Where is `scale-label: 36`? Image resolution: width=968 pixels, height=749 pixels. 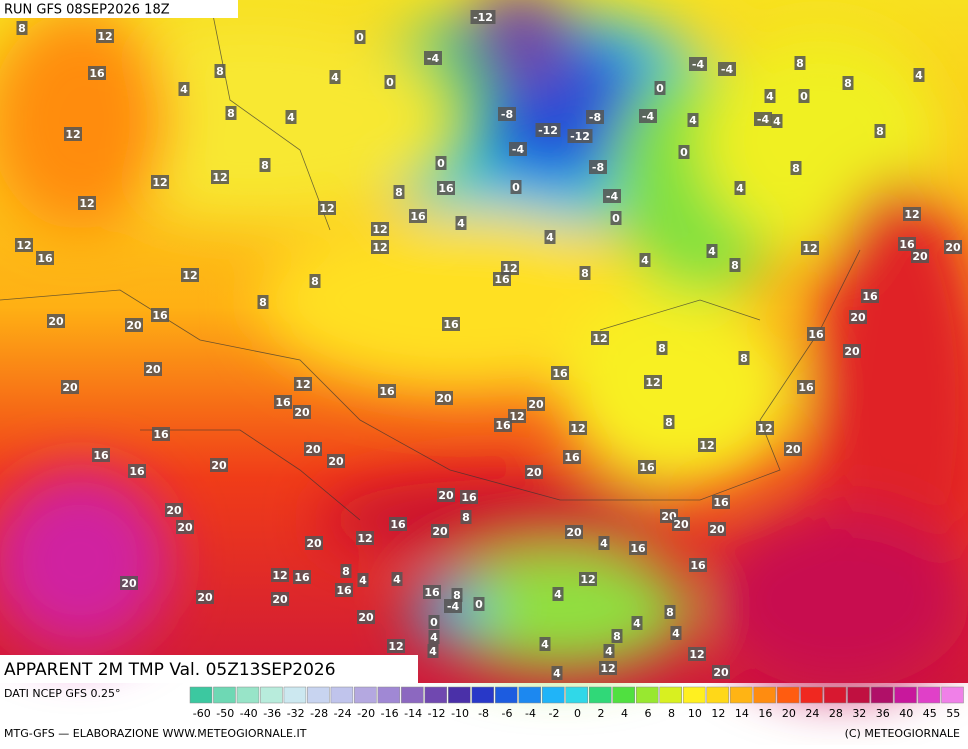
scale-label: 36 is located at coordinates (883, 713).